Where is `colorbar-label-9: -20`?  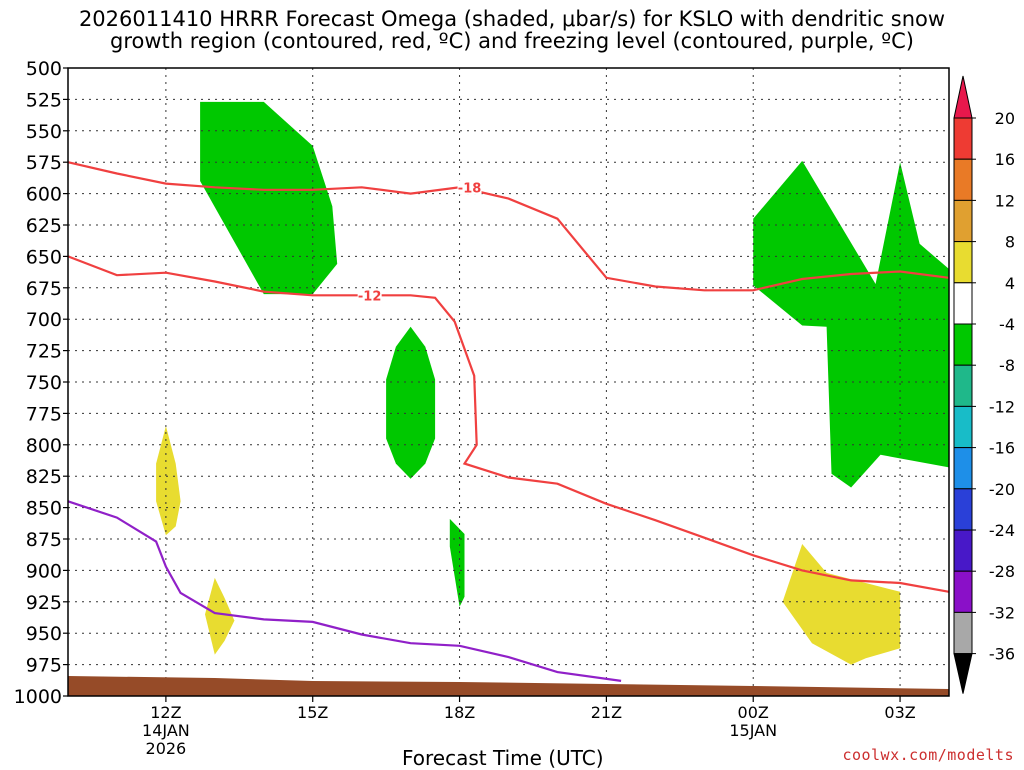
colorbar-label-9: -20 is located at coordinates (1002, 489).